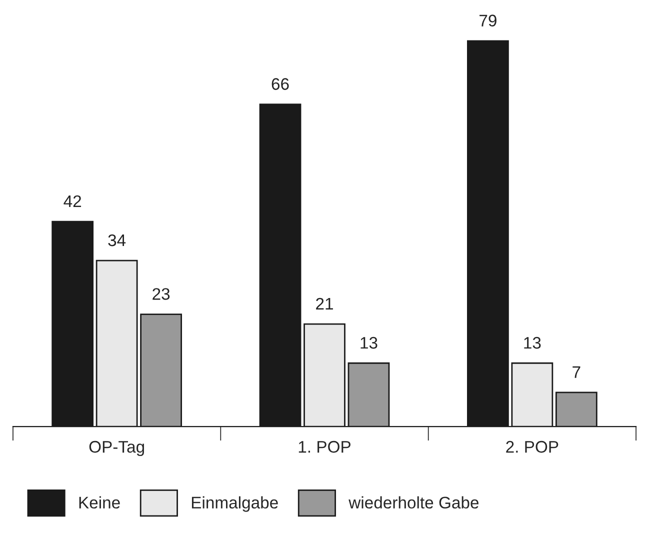 The width and height of the screenshot is (649, 540). What do you see at coordinates (235, 504) in the screenshot?
I see `legend-label: Einmalgabe` at bounding box center [235, 504].